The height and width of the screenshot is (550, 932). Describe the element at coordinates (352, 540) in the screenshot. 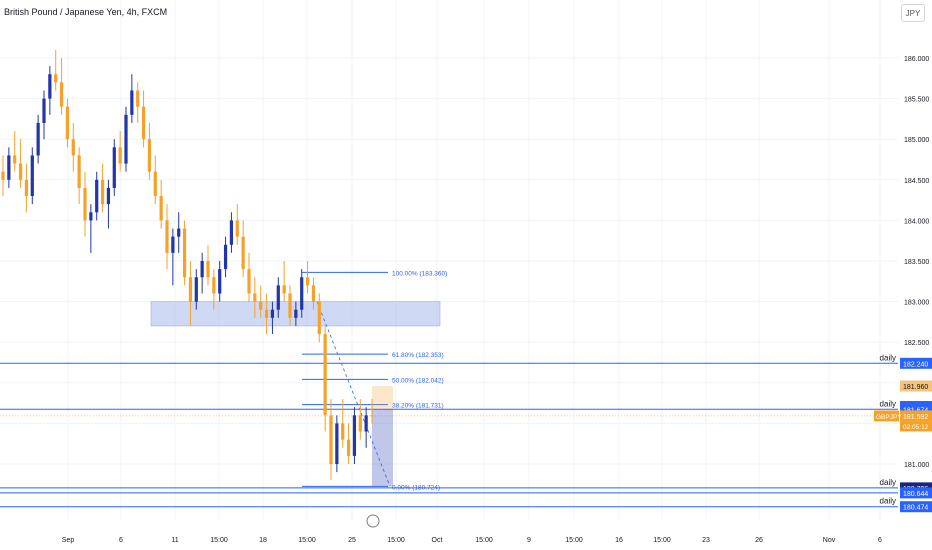

I see `time-tick-label: 25` at that location.